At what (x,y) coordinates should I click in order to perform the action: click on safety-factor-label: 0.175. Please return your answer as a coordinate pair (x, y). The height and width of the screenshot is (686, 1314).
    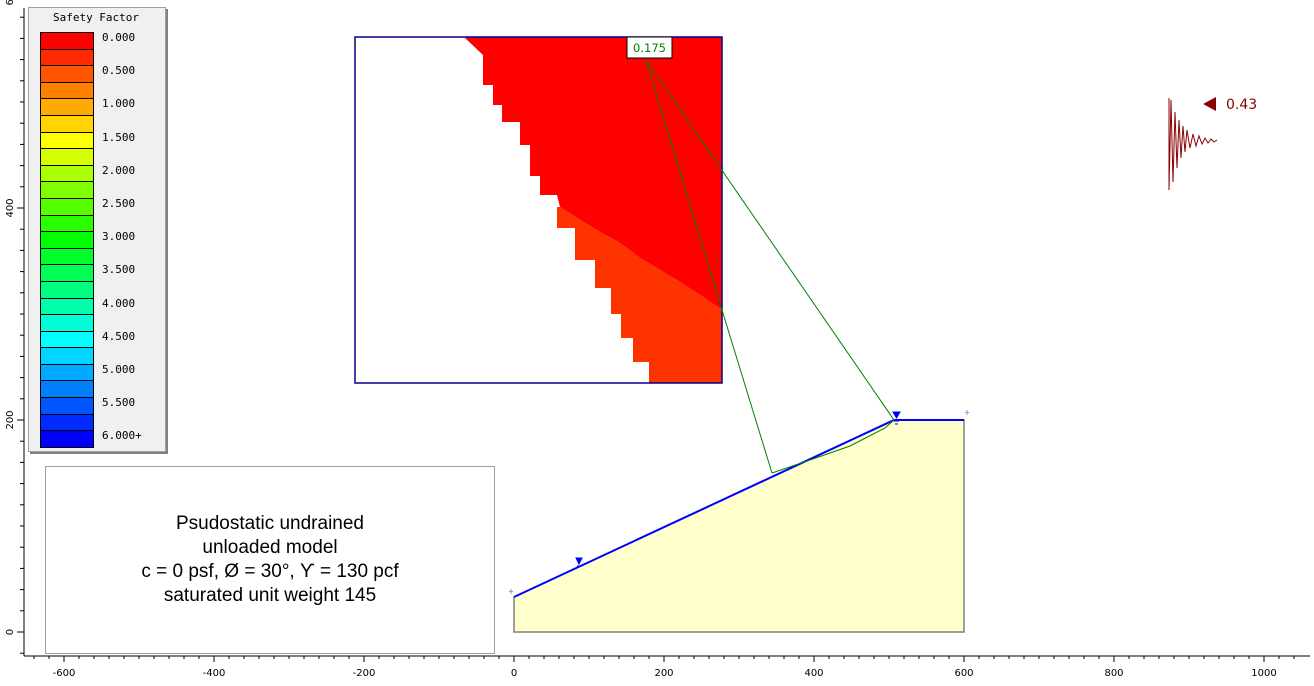
    Looking at the image, I should click on (649, 48).